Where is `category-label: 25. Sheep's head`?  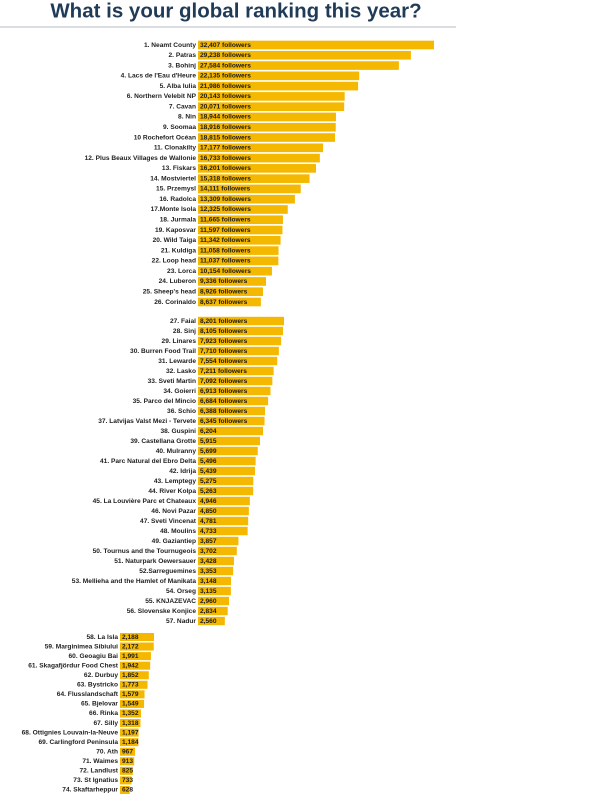 category-label: 25. Sheep's head is located at coordinates (169, 291).